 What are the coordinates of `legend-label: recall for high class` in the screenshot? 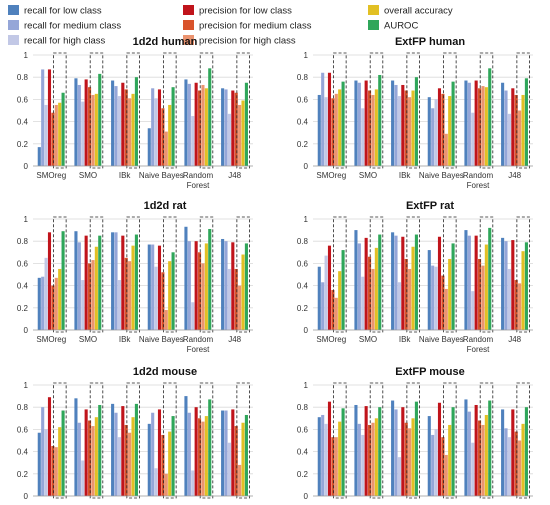 It's located at (65, 41).